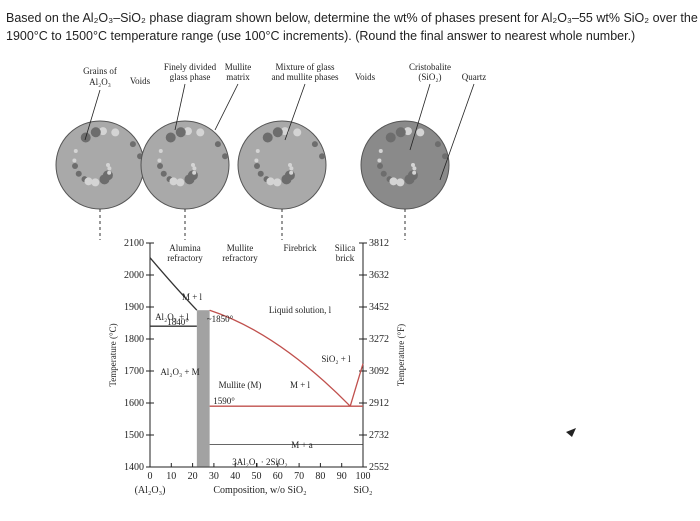 The width and height of the screenshot is (700, 521). What do you see at coordinates (235, 476) in the screenshot?
I see `x-tick-label: 40` at bounding box center [235, 476].